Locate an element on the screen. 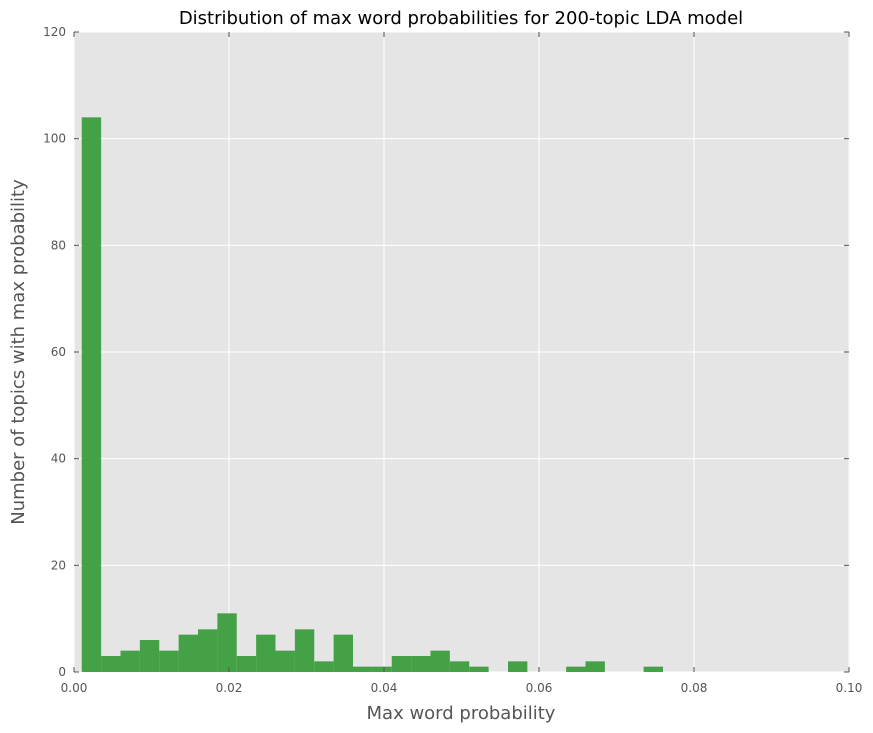  y-tick-label: 120 is located at coordinates (54, 32).